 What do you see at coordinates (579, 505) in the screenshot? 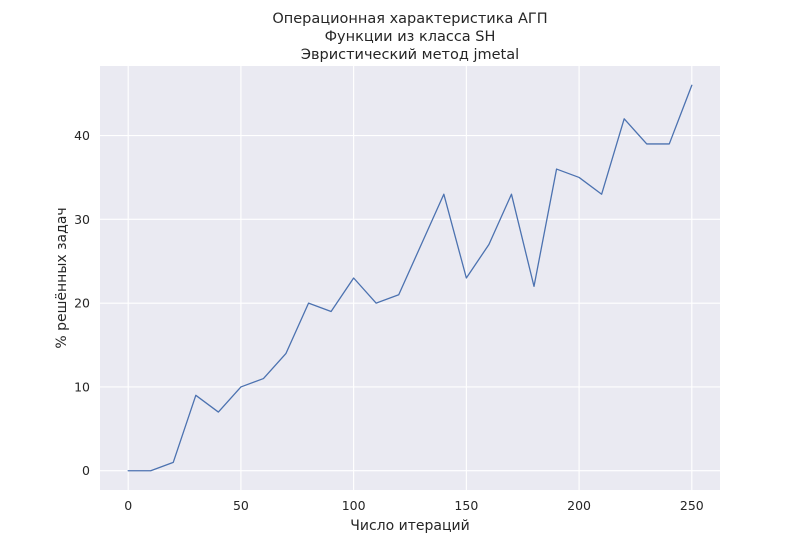
I see `x-tick-label: 200` at bounding box center [579, 505].